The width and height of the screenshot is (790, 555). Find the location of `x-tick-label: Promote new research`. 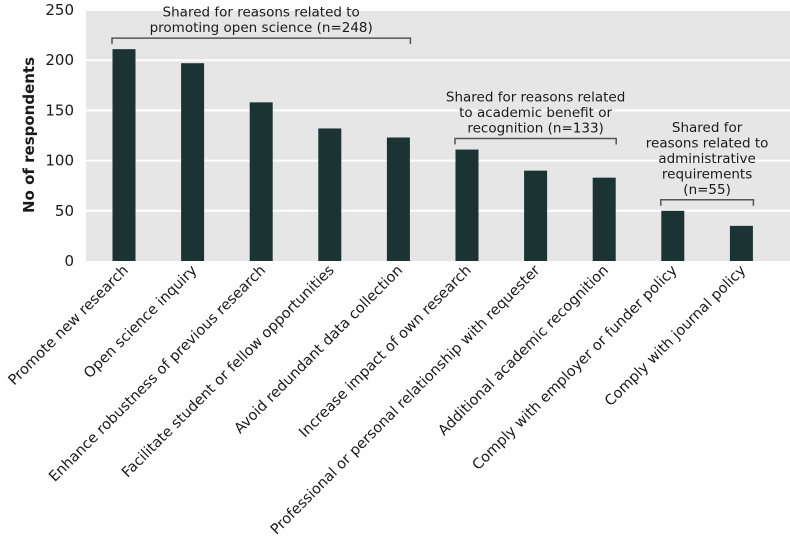

x-tick-label: Promote new research is located at coordinates (69, 326).